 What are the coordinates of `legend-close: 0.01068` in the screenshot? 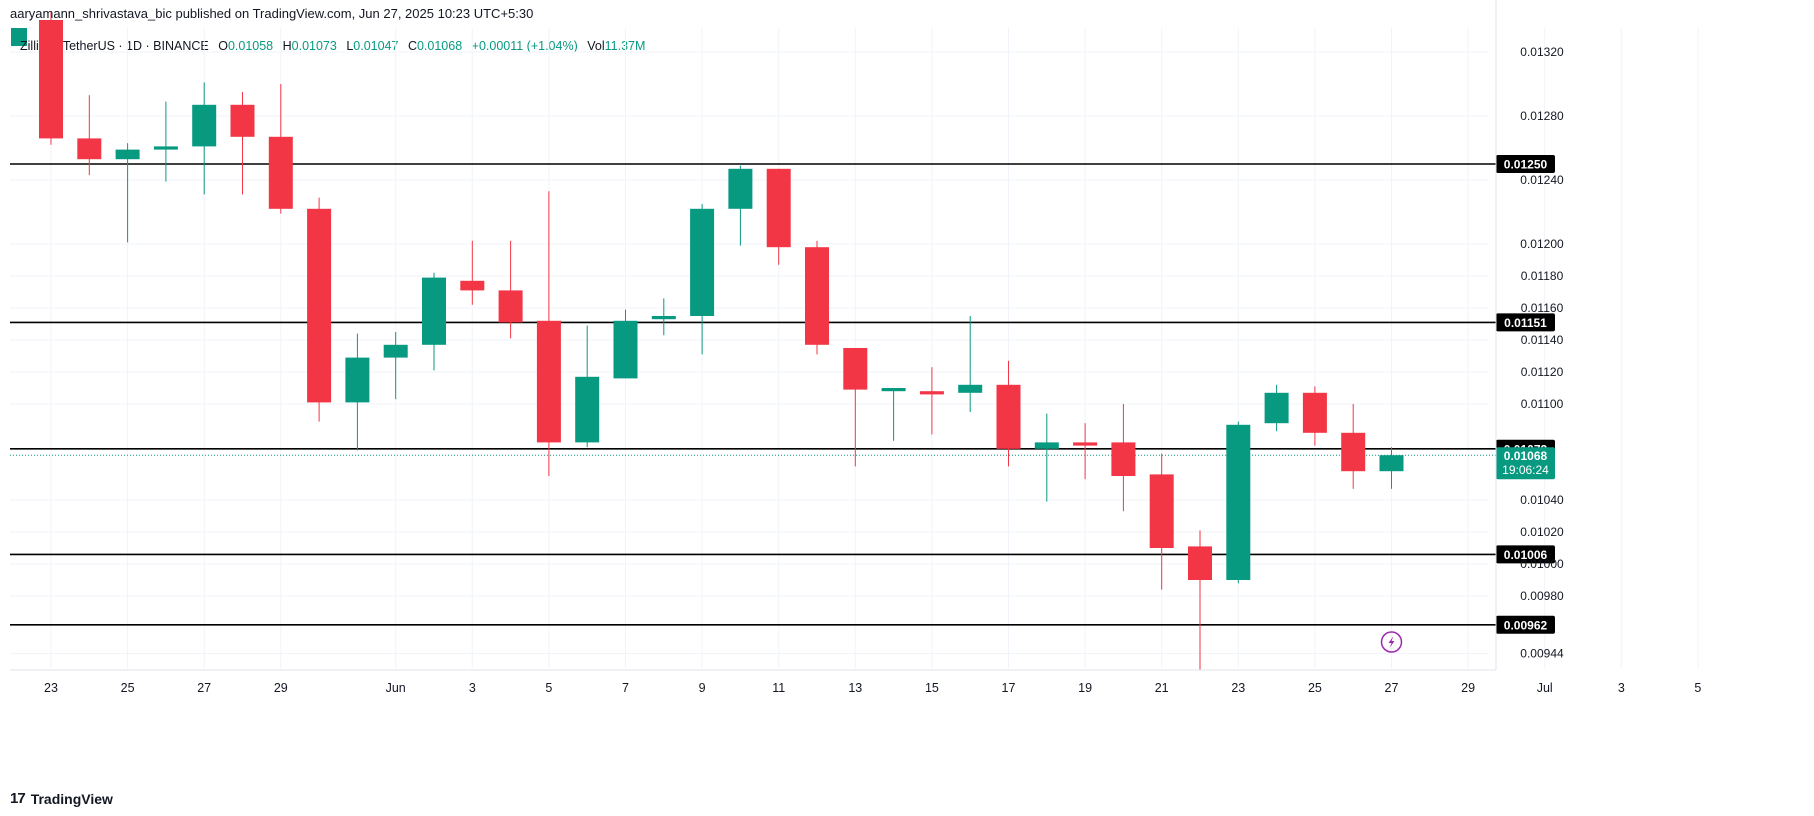 It's located at (439, 46).